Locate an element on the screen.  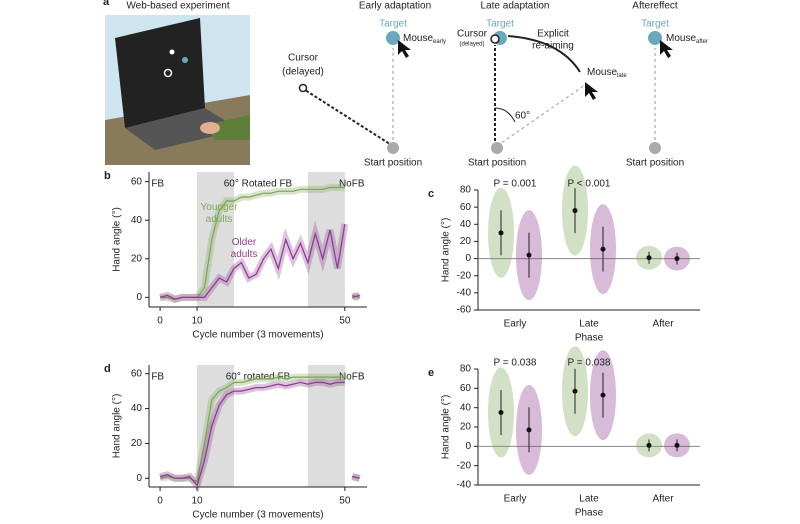
panel-letter: b is located at coordinates (107, 176).